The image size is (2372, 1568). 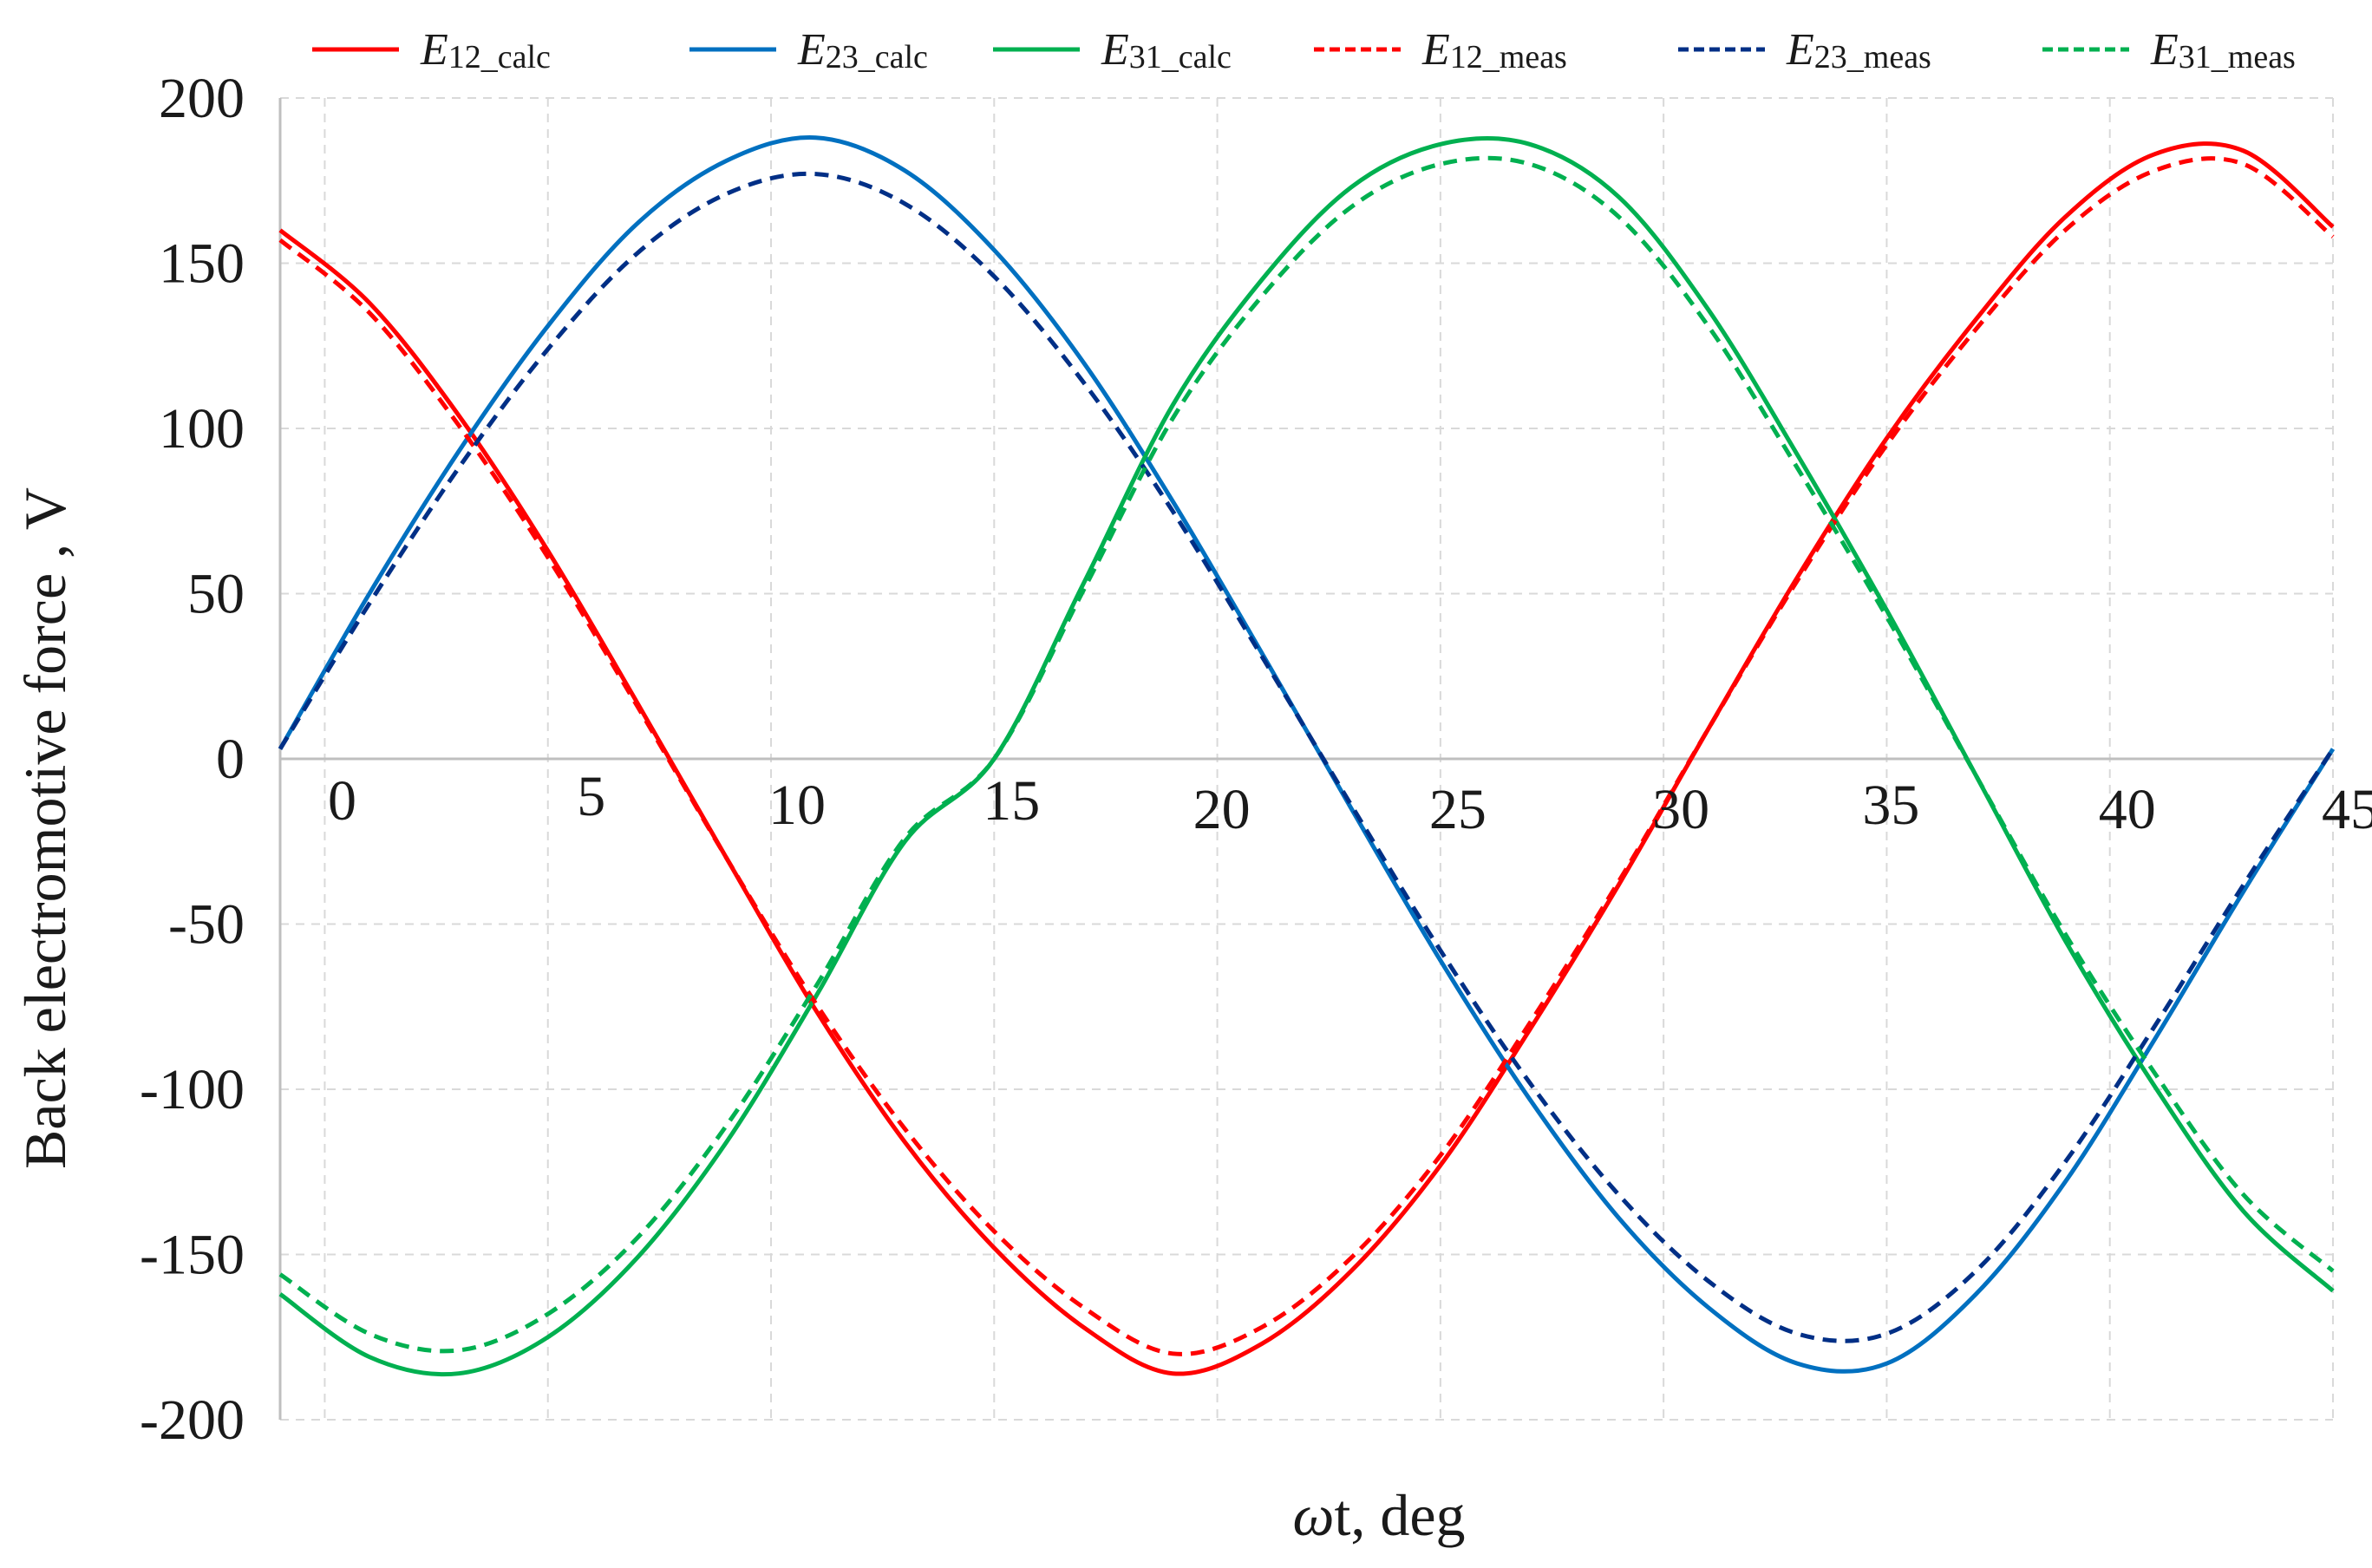 I want to click on x-tick-label: 30, so click(x=1681, y=810).